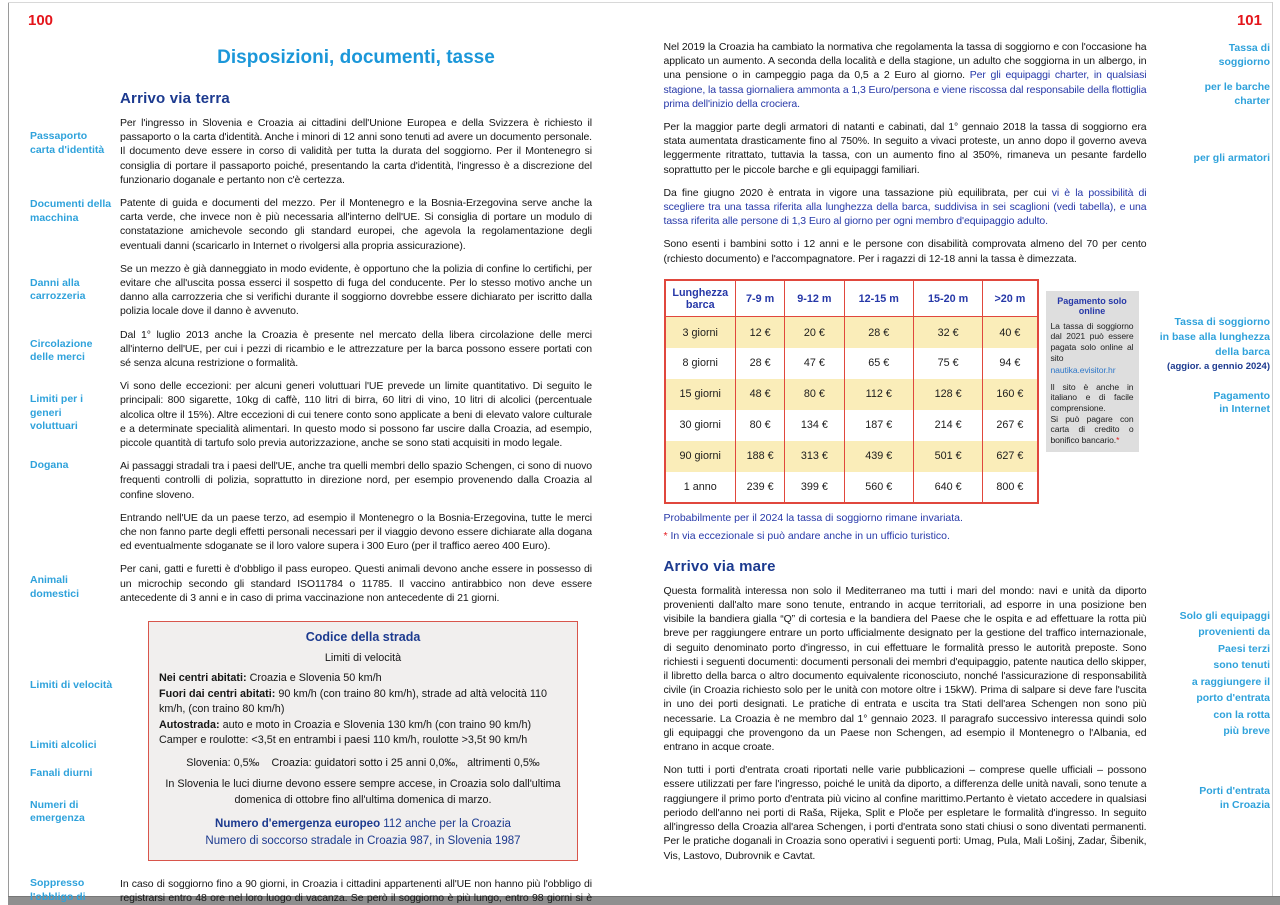 The height and width of the screenshot is (905, 1280). What do you see at coordinates (719, 566) in the screenshot?
I see `section-heading-arrivo-via-mare: Arrivo via mare` at bounding box center [719, 566].